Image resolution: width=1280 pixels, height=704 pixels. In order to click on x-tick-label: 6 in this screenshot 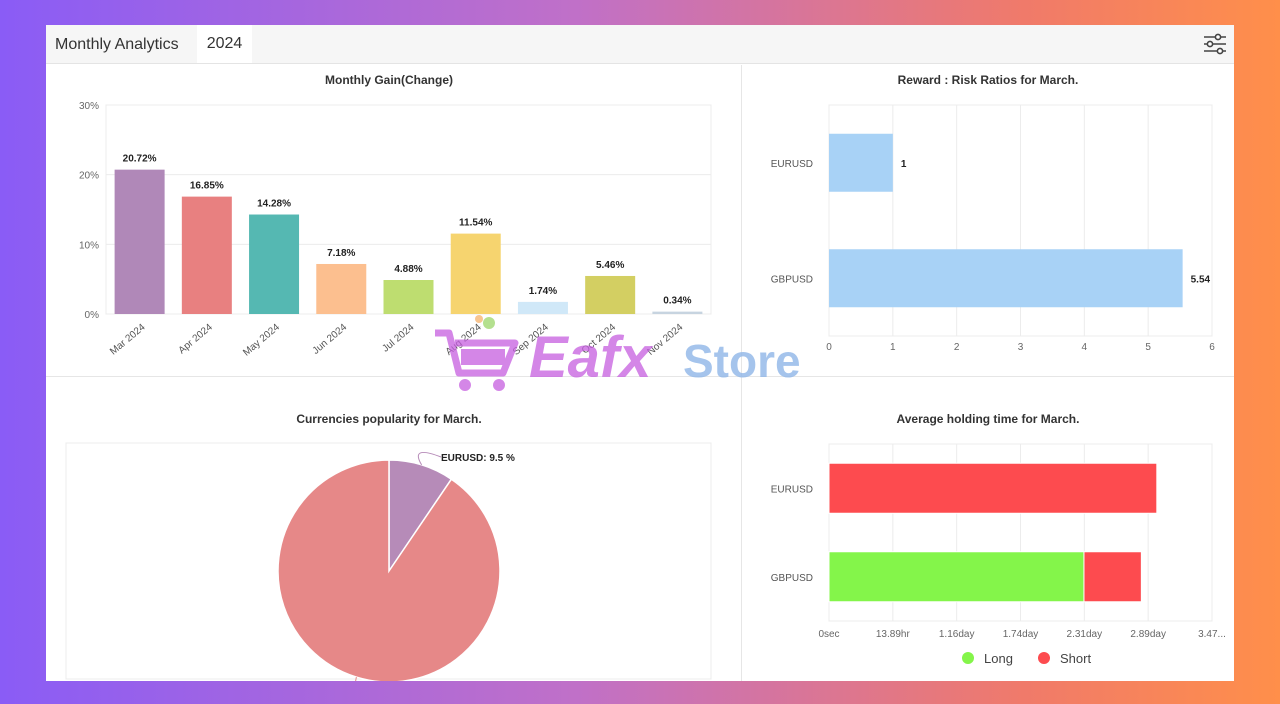, I will do `click(1212, 347)`.